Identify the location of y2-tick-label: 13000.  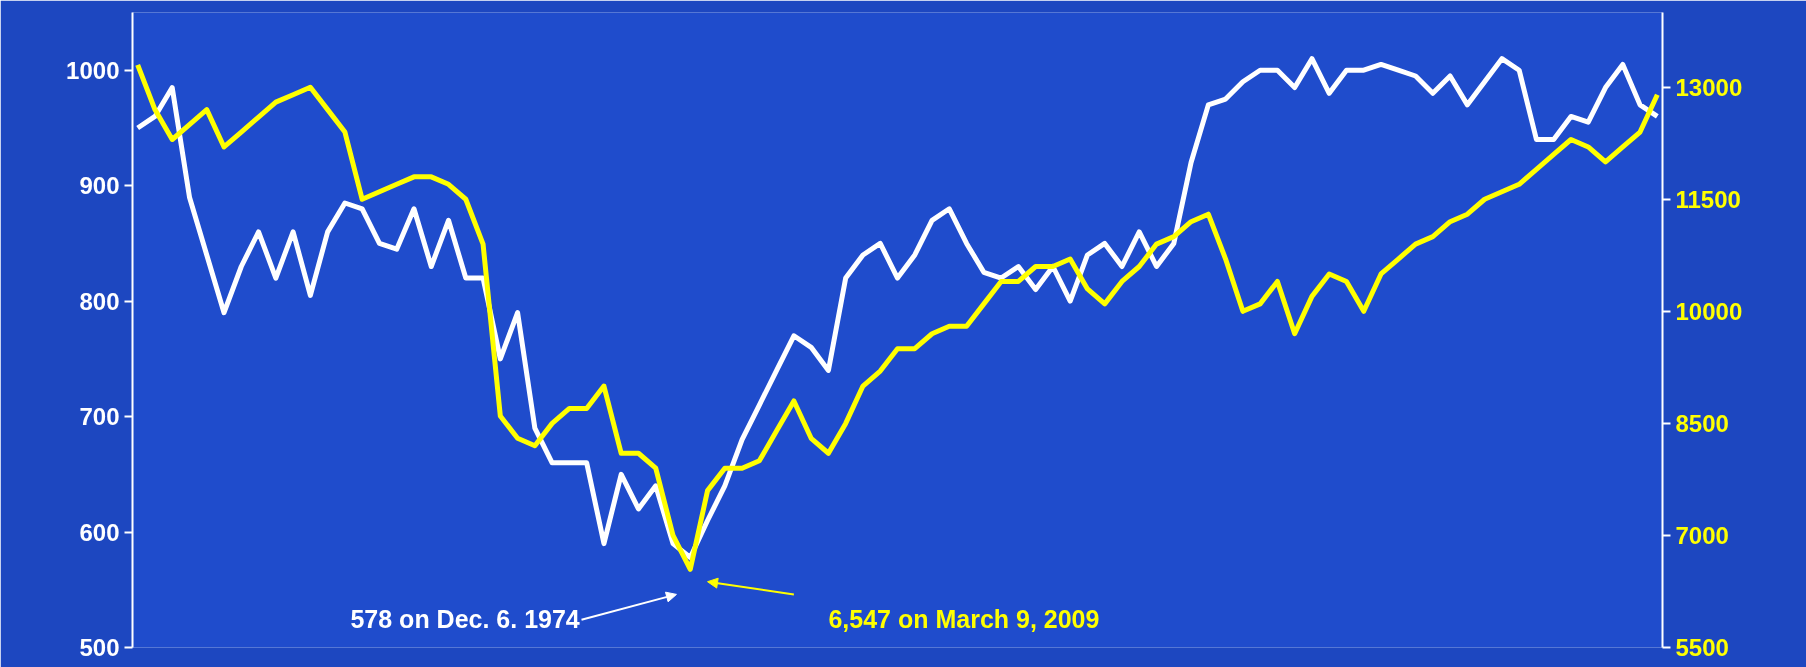
(1709, 87).